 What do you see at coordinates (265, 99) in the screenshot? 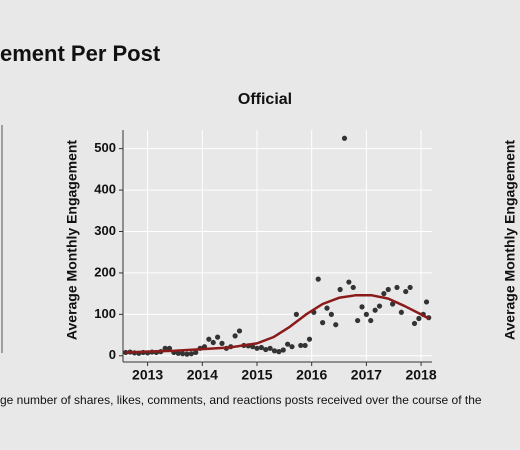
I see `panel-title: Official` at bounding box center [265, 99].